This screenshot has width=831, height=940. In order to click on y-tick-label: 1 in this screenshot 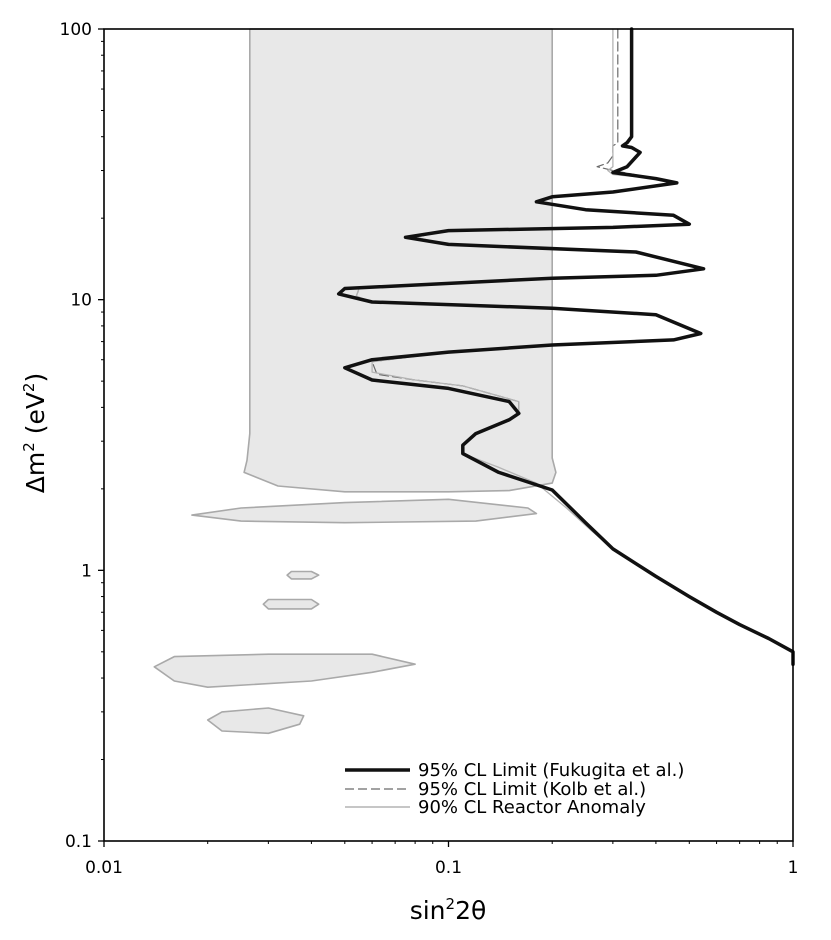, I will do `click(86, 571)`.